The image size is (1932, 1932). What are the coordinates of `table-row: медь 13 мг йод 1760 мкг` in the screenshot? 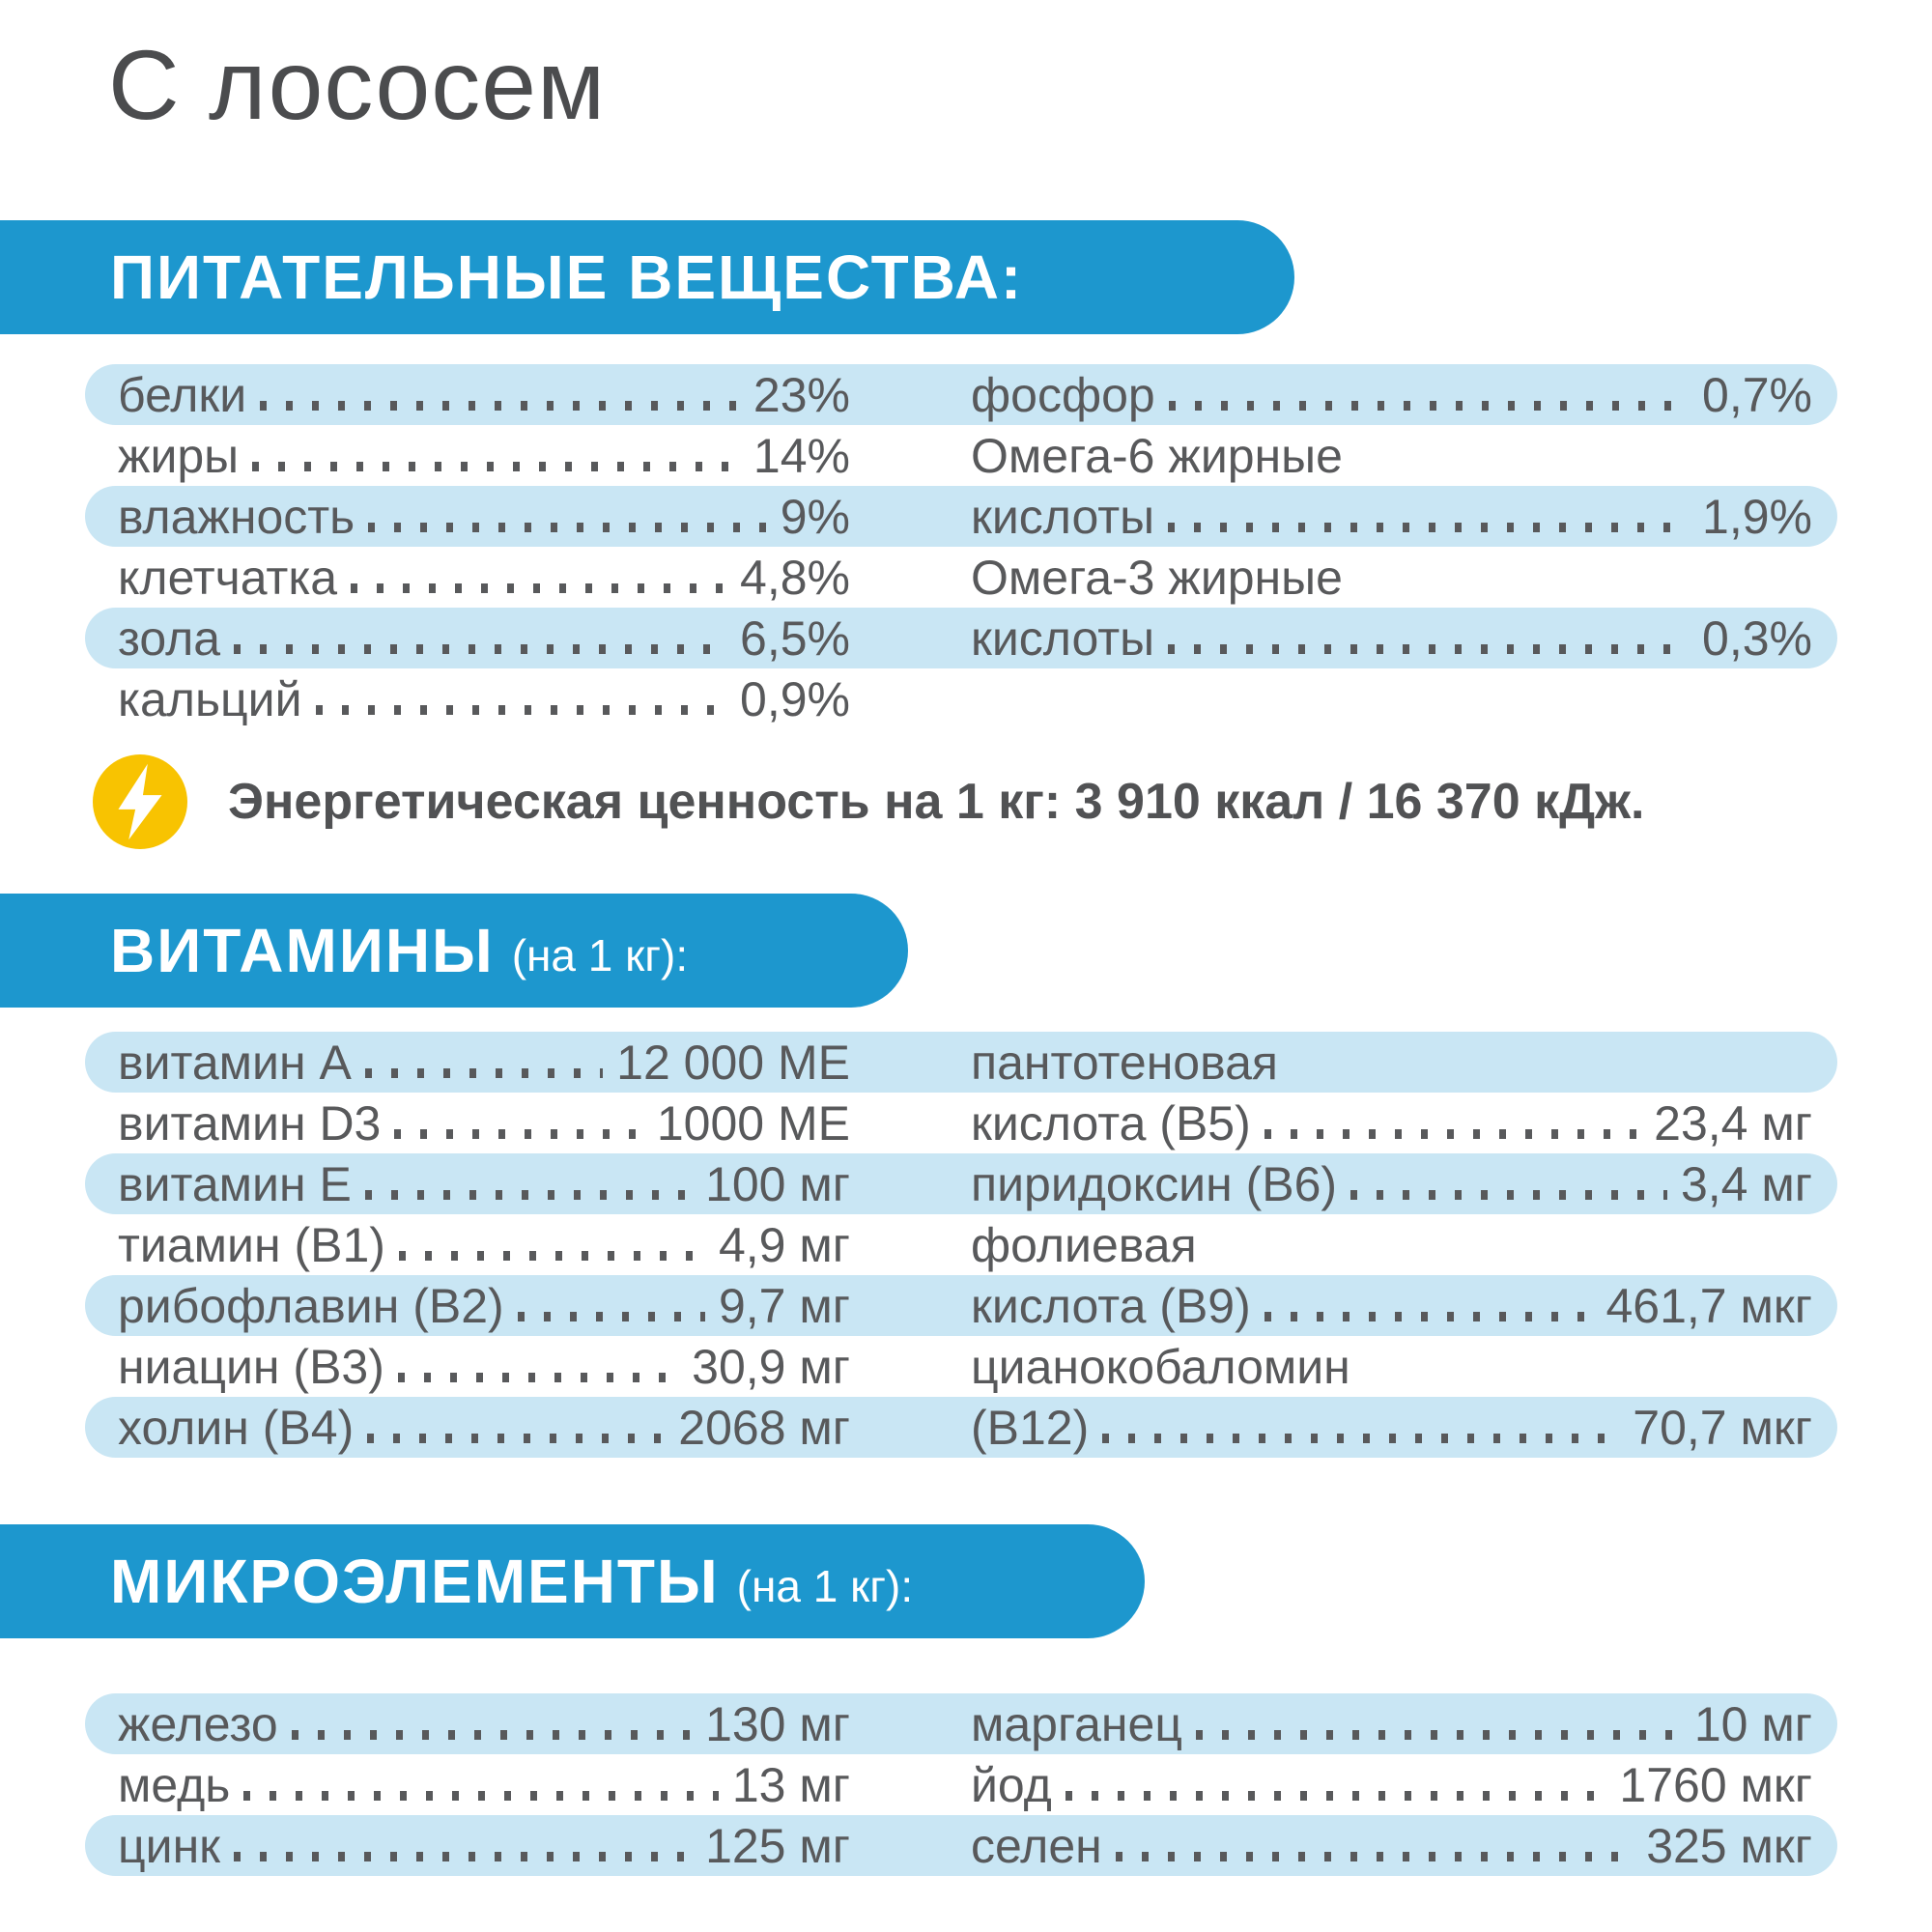 It's located at (961, 1784).